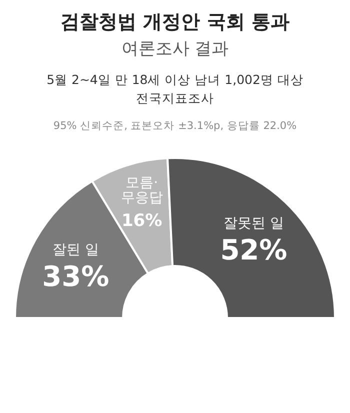 The image size is (350, 413). I want to click on data-label: 16%, so click(141, 220).